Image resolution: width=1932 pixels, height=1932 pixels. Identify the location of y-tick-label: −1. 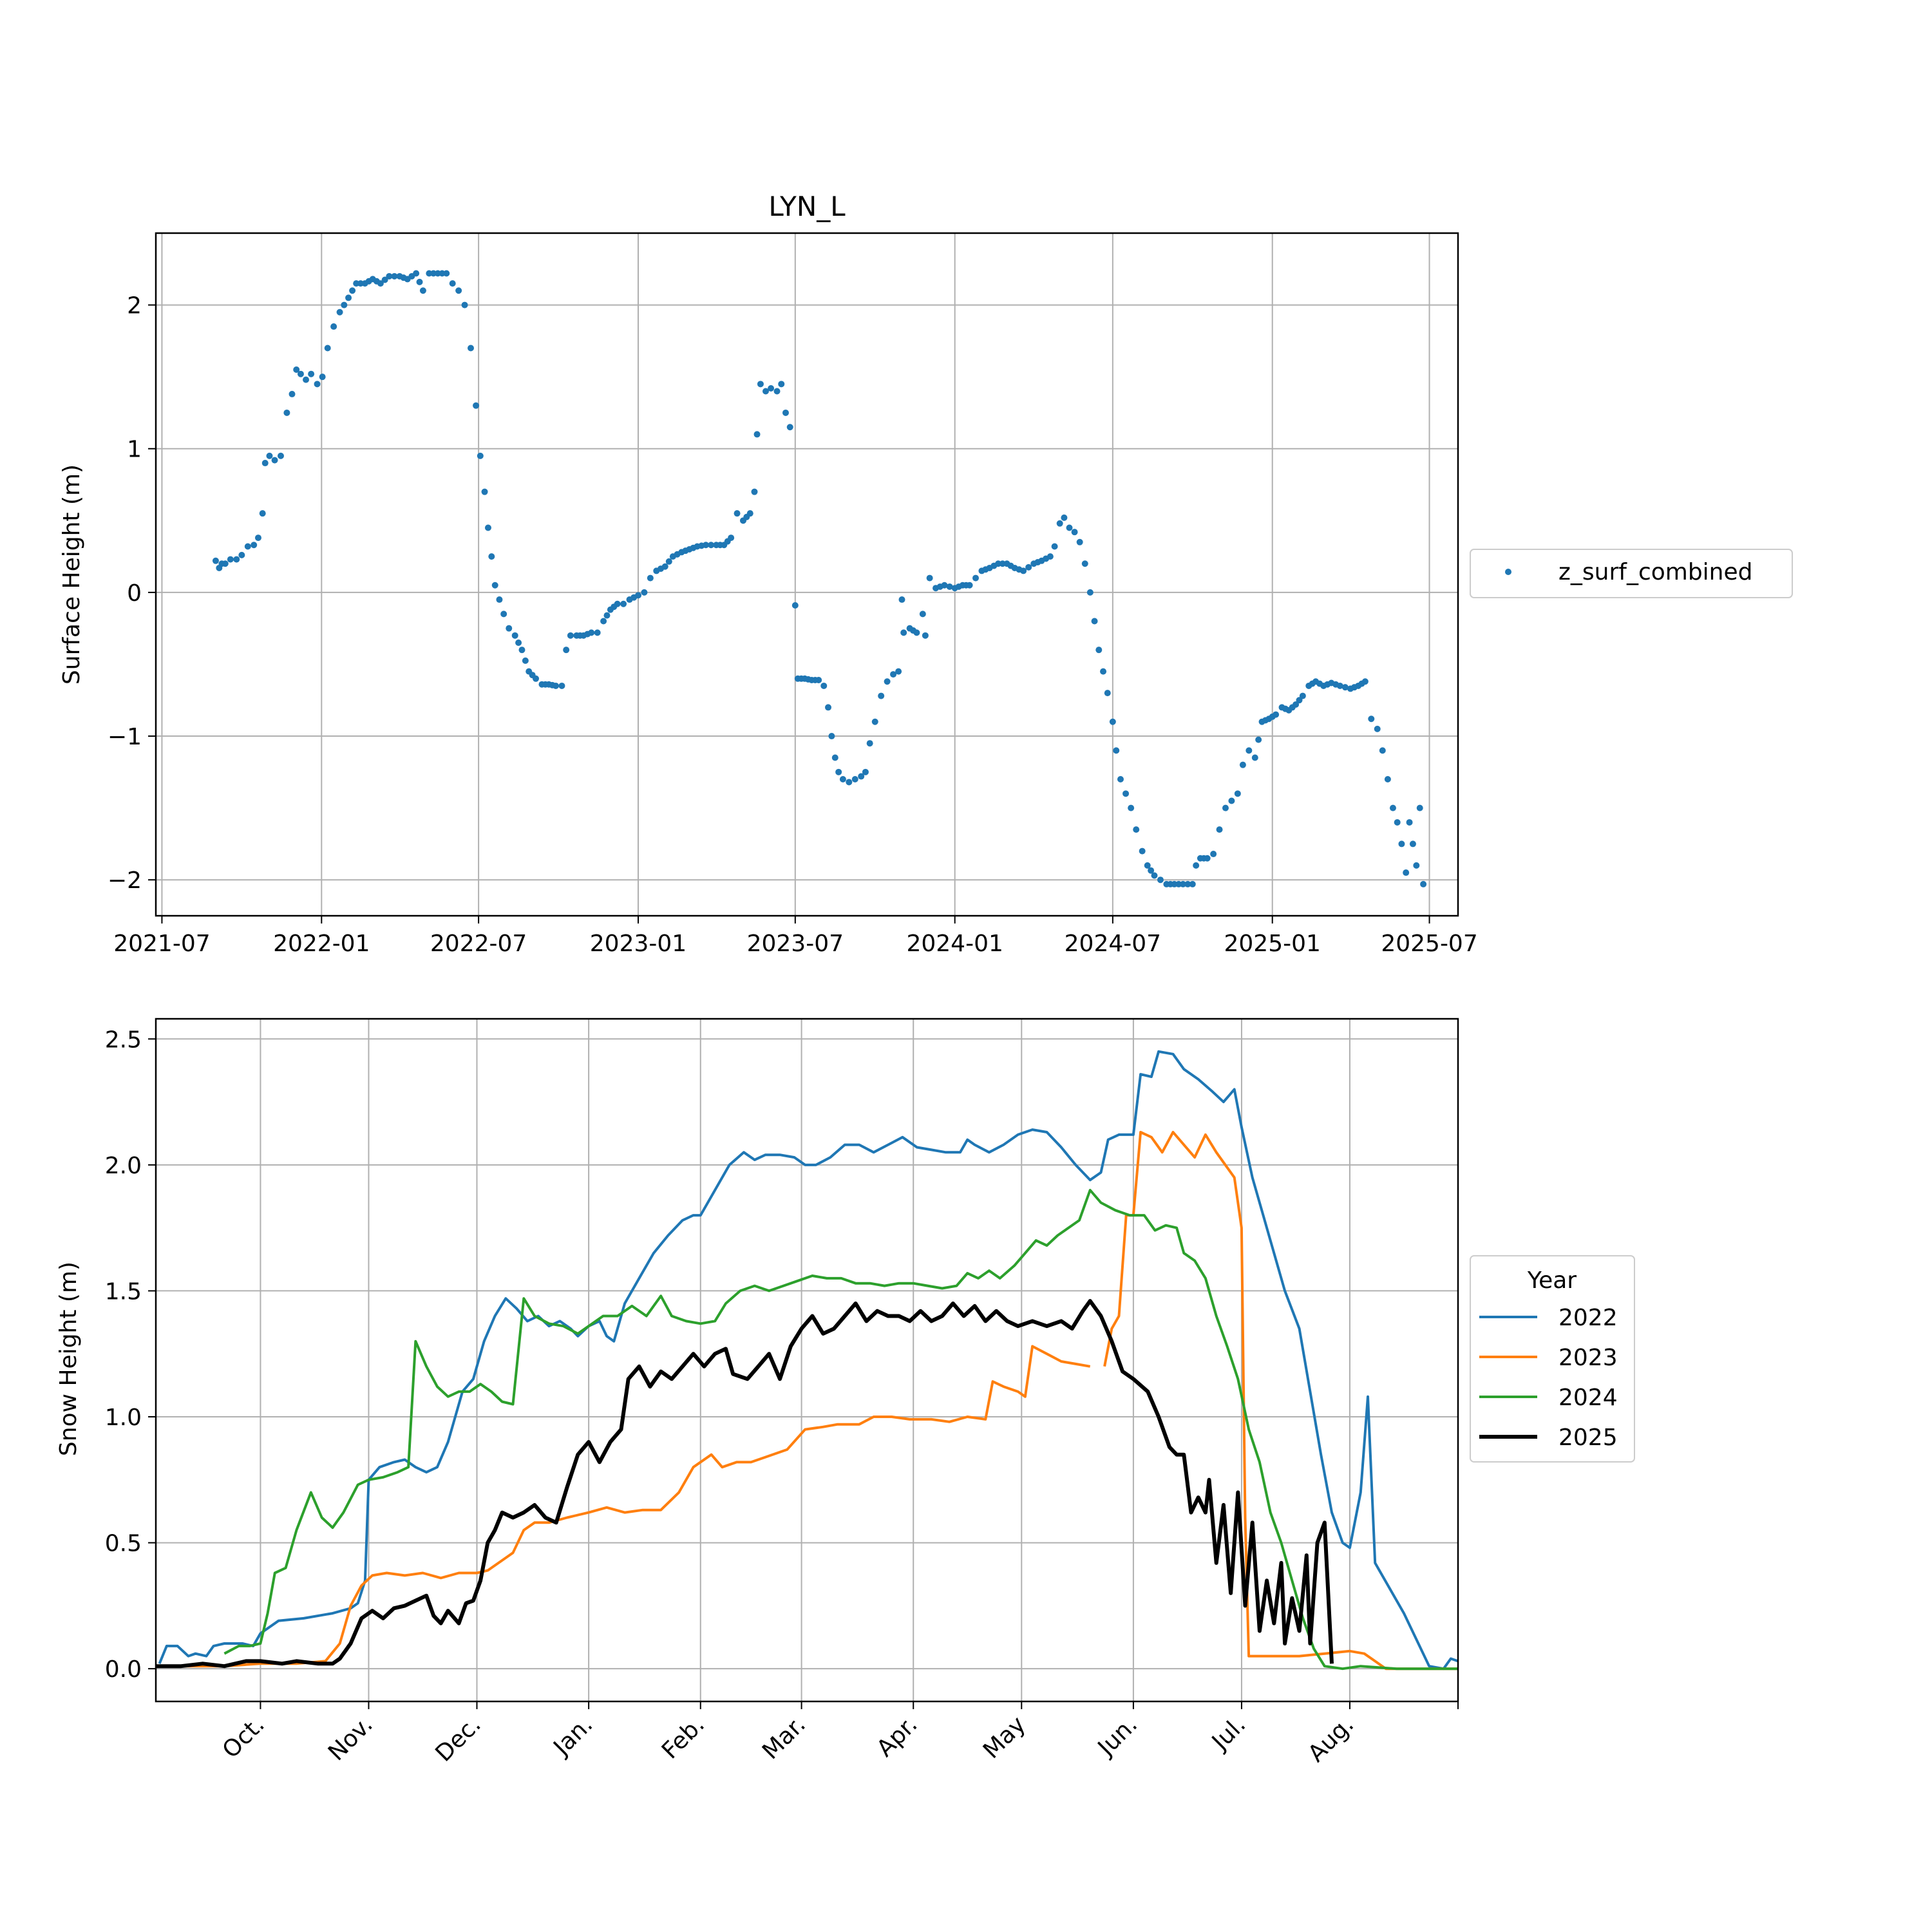
(125, 737).